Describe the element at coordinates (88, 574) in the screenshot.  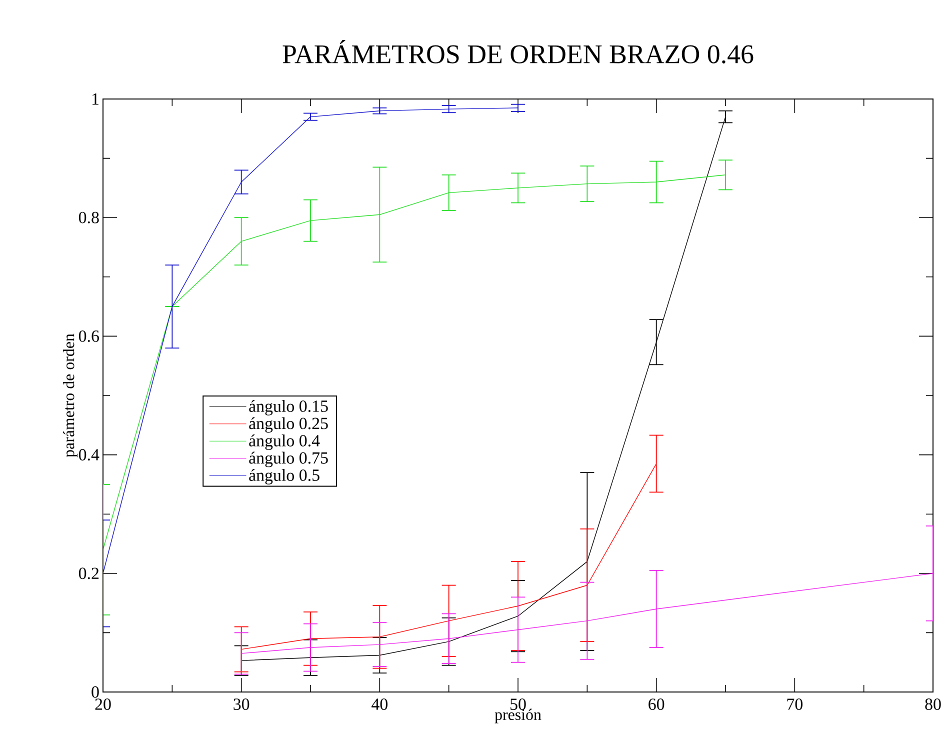
I see `y-tick-label: 0.2` at that location.